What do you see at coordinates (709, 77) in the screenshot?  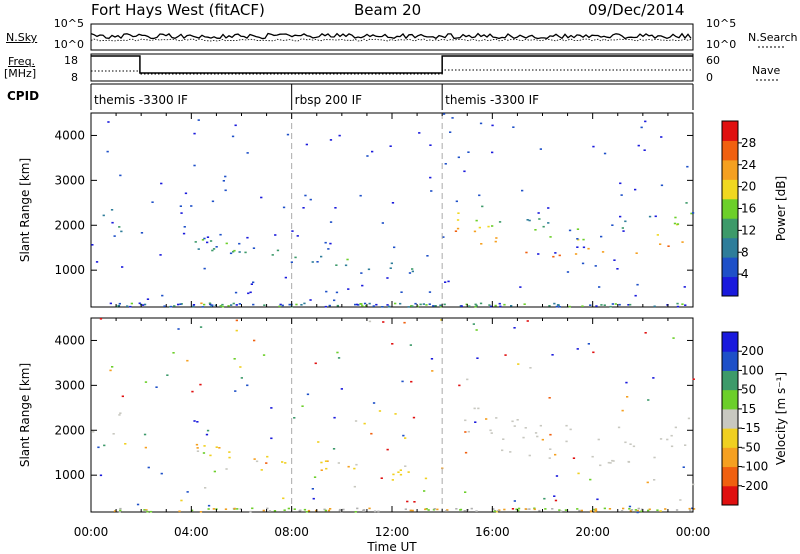 I see `freq-right-tick-bottom: 0` at bounding box center [709, 77].